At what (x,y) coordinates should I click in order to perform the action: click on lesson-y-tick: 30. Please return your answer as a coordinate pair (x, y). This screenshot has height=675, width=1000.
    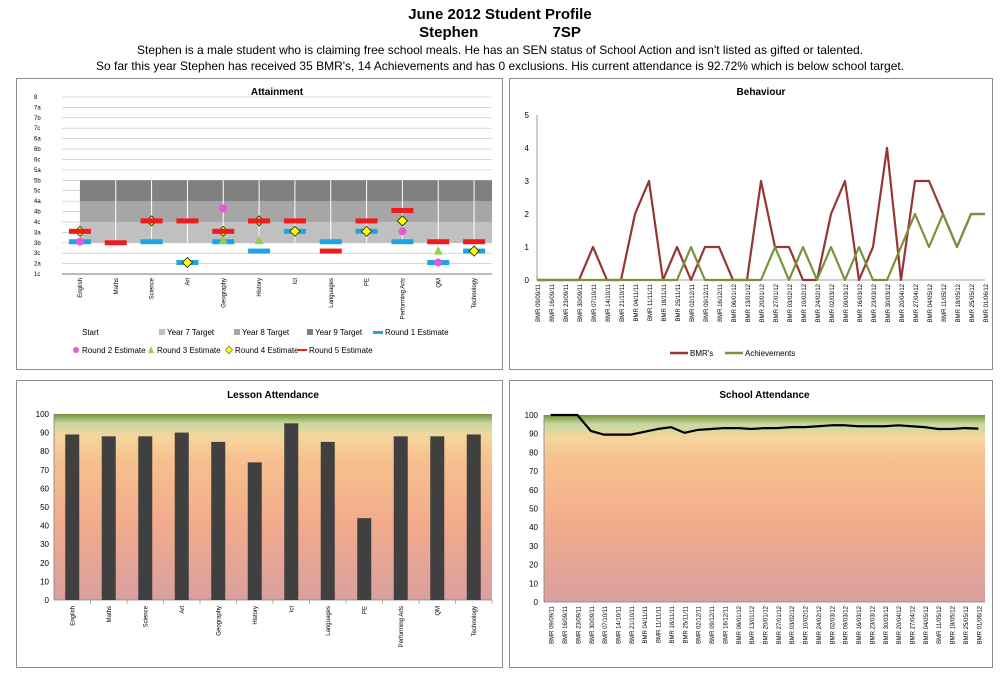
    Looking at the image, I should click on (44, 544).